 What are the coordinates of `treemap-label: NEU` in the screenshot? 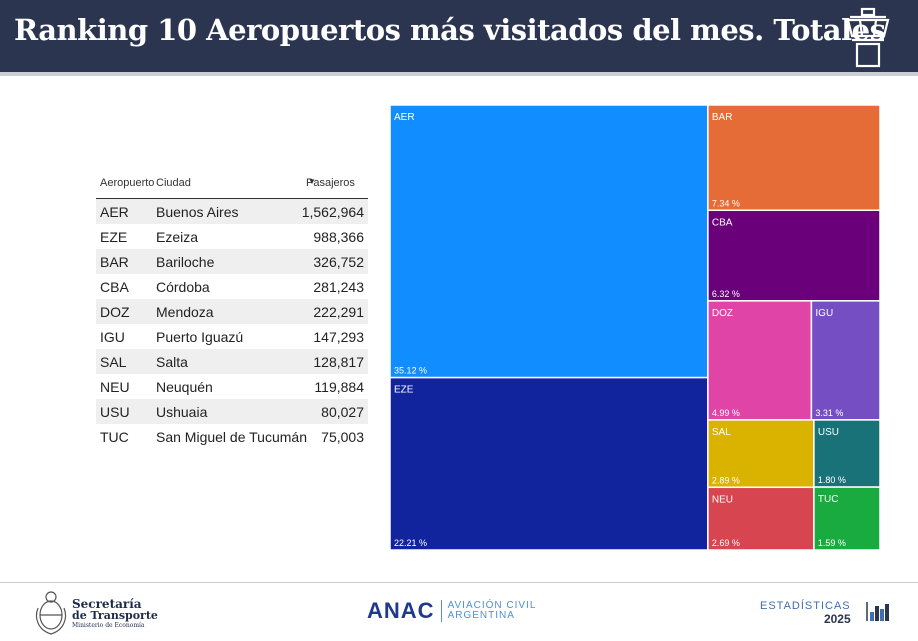 It's located at (722, 499).